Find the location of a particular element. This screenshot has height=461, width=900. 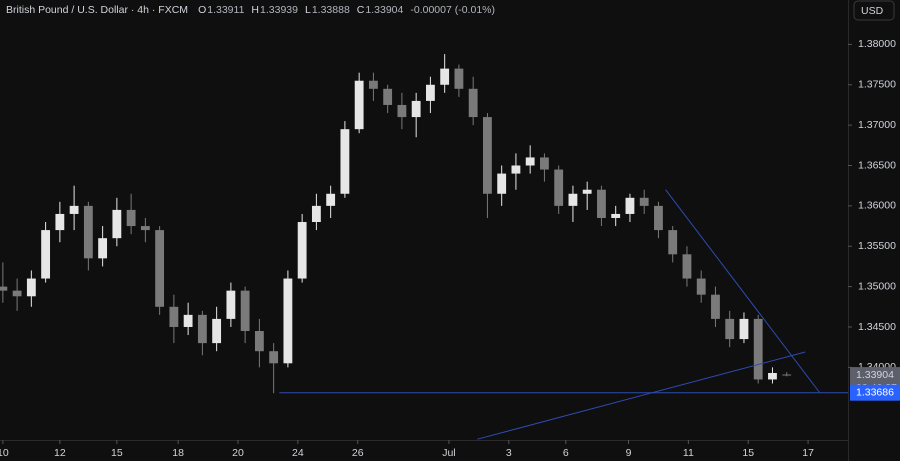

x-tick-label: 18 is located at coordinates (178, 453).